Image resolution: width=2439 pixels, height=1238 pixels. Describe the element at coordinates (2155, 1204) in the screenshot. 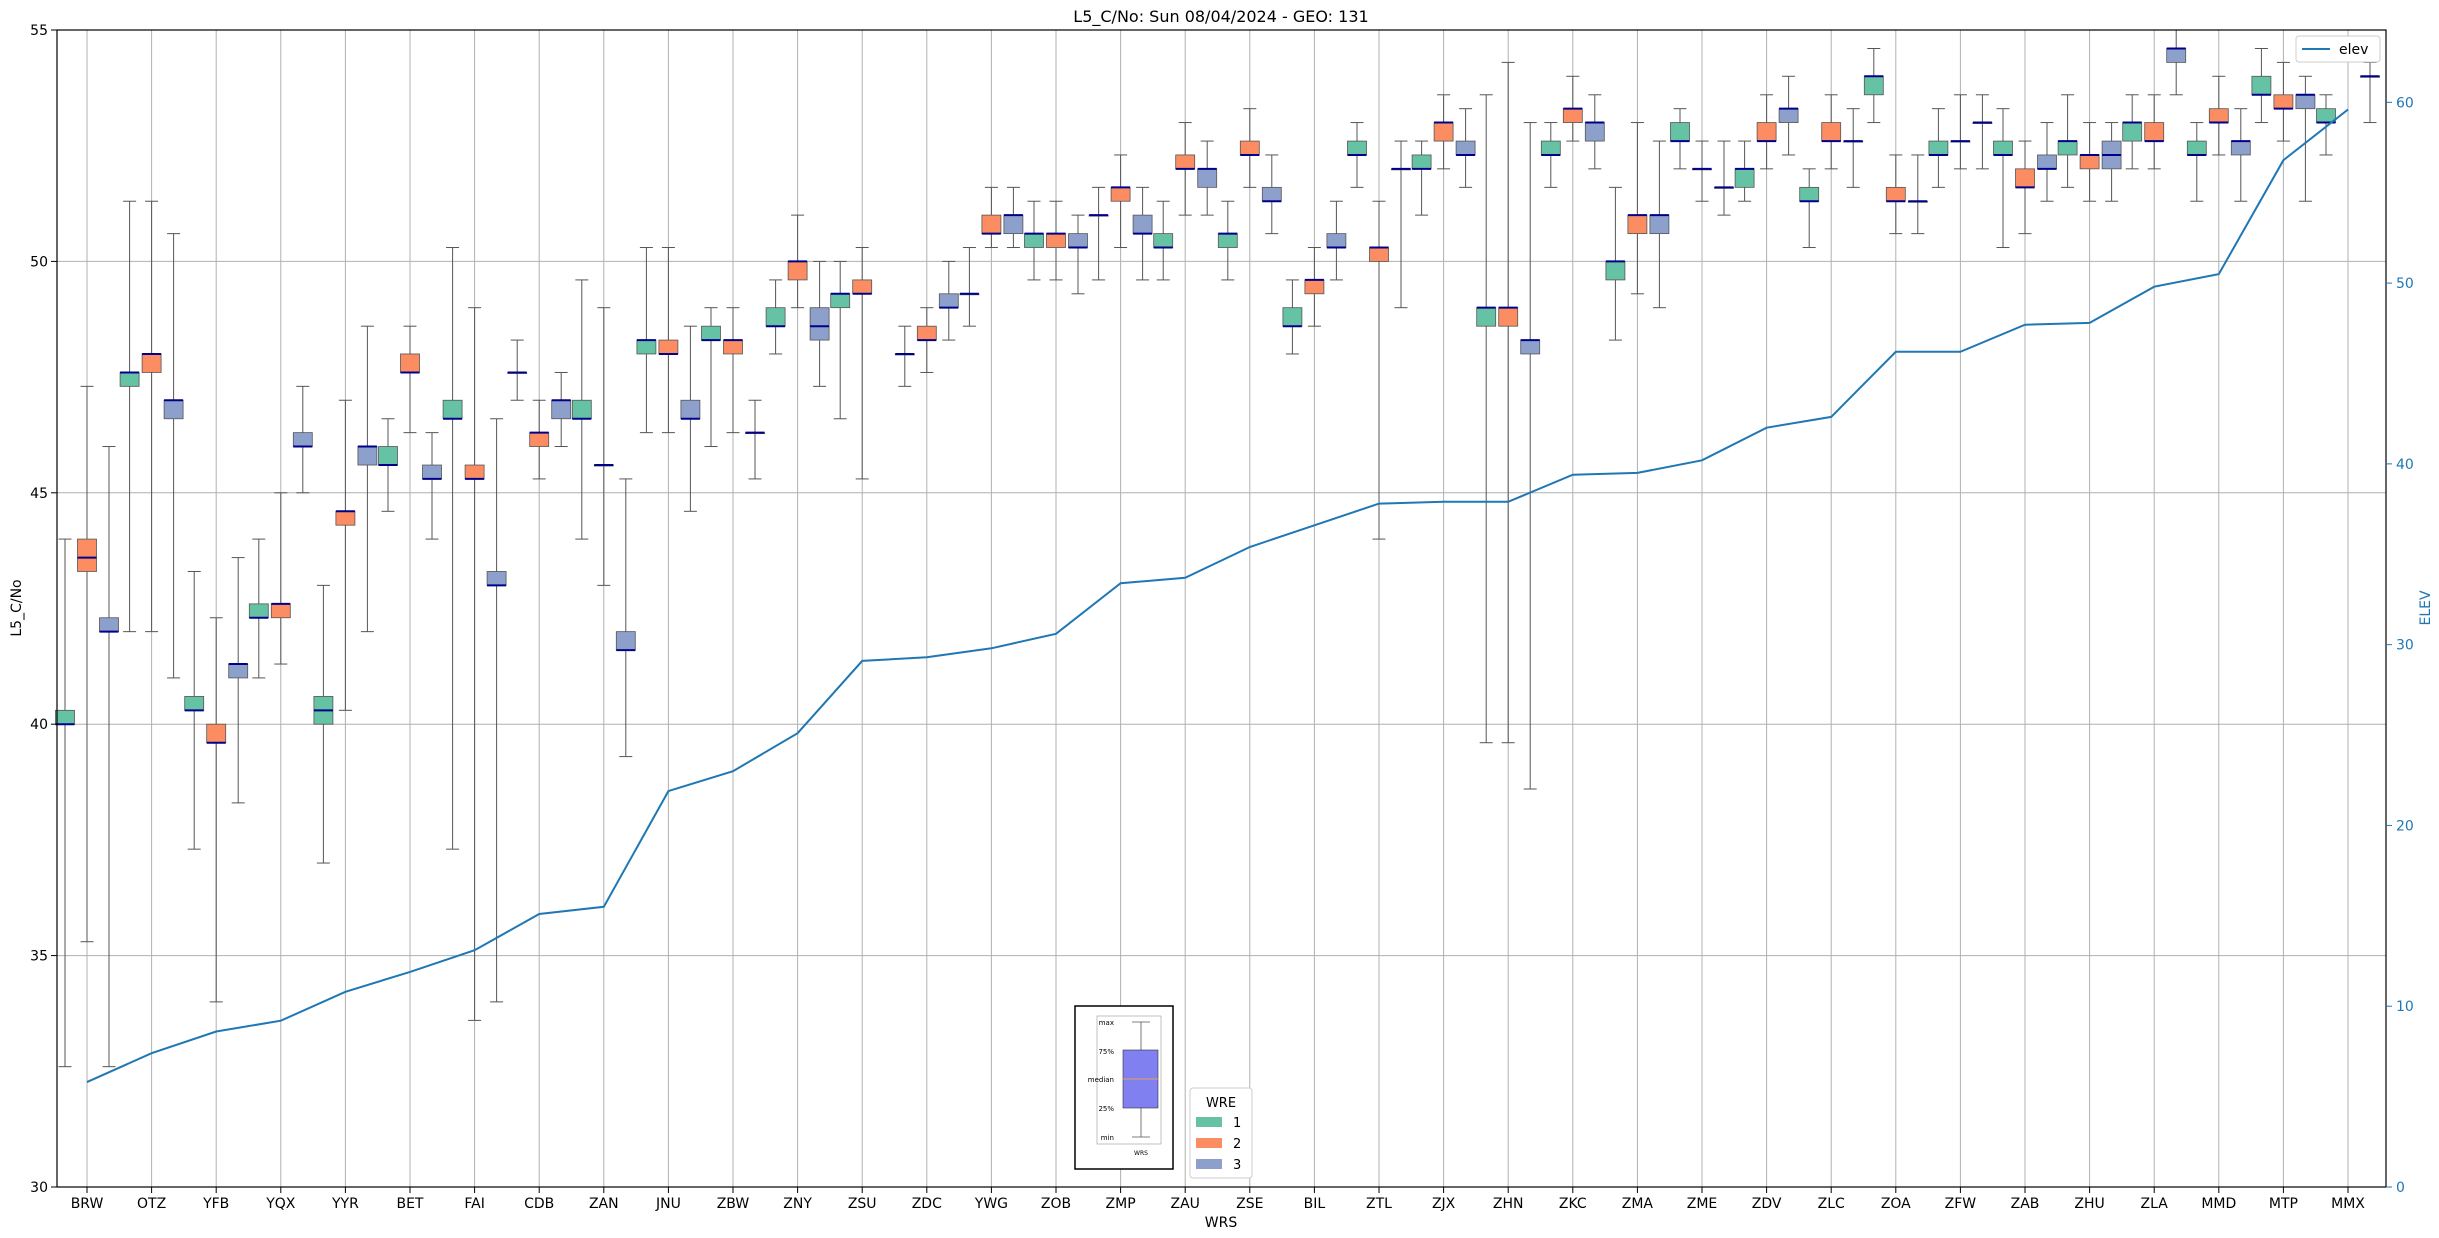

I see `x-tick-label-zla: ZLA` at that location.